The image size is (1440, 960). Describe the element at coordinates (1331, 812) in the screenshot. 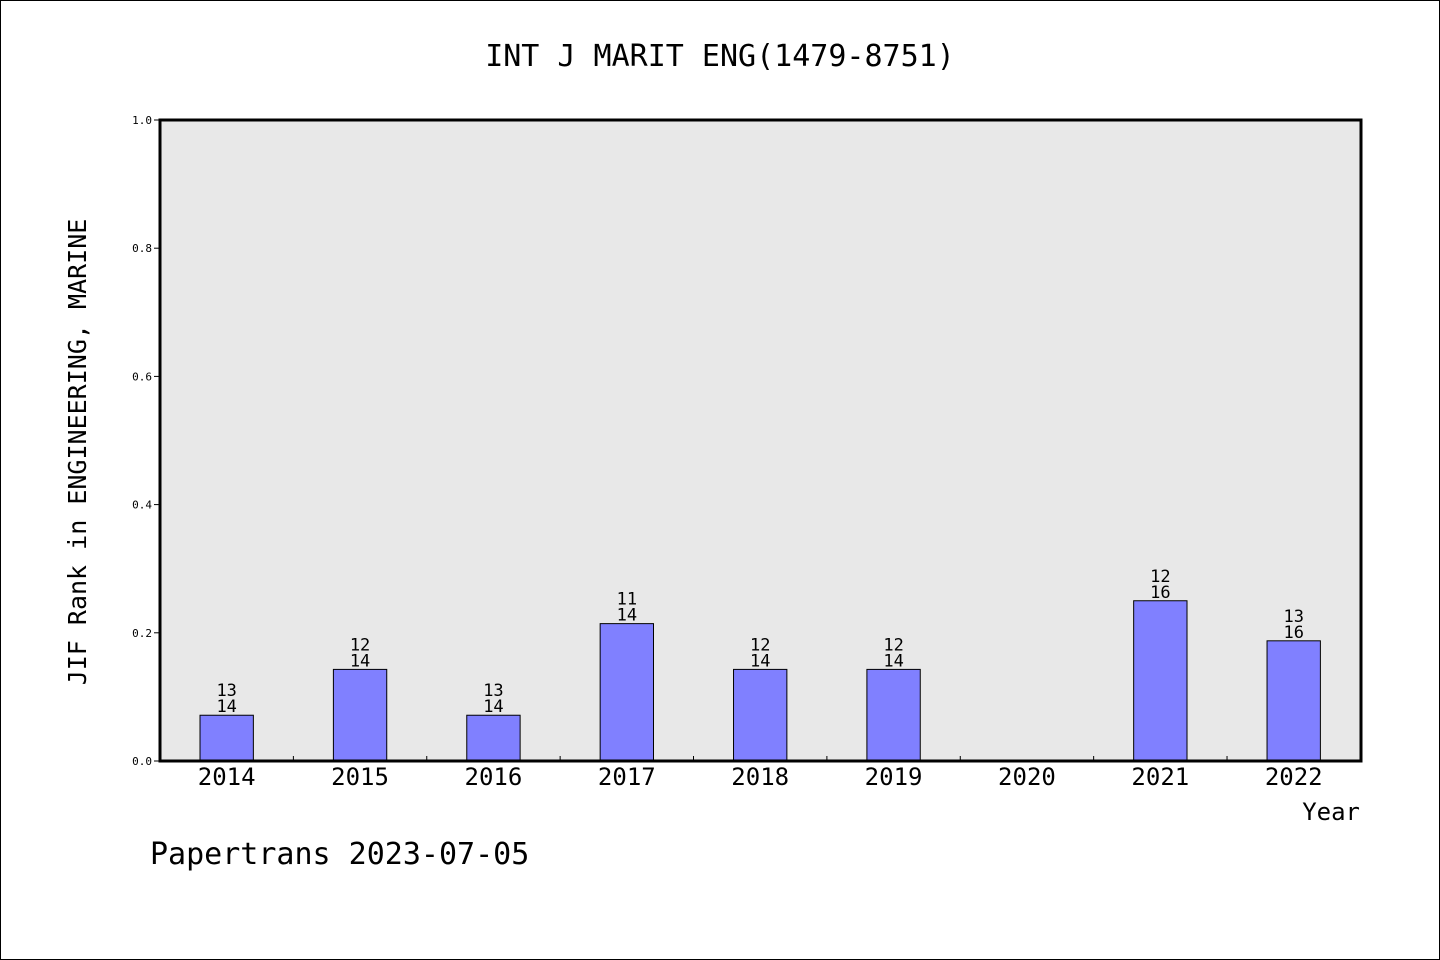

I see `x-axis-label: Year` at that location.